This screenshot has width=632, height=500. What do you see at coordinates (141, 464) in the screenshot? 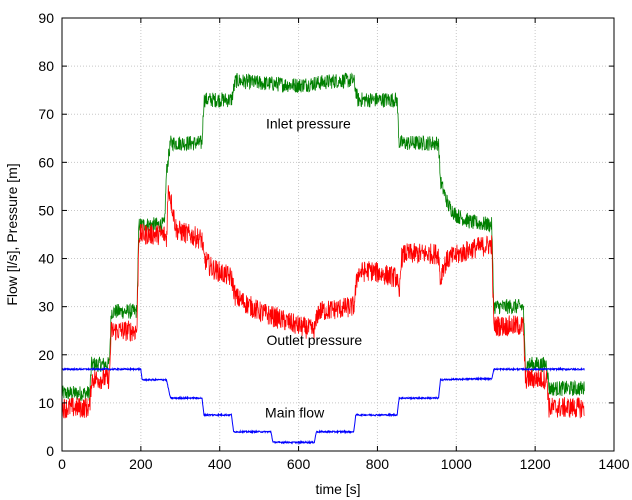
I see `x-tick-label: 200` at bounding box center [141, 464].